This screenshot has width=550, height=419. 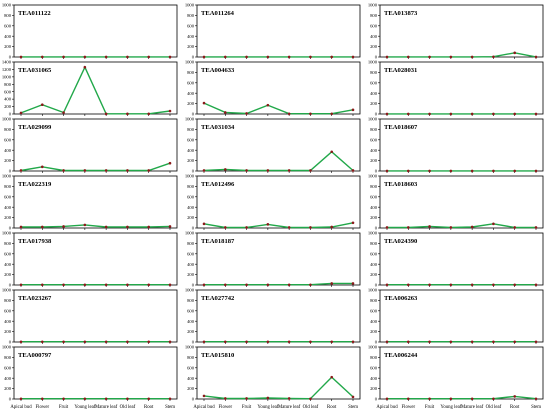 I want to click on x-tick-label: Old leaf, so click(x=311, y=407).